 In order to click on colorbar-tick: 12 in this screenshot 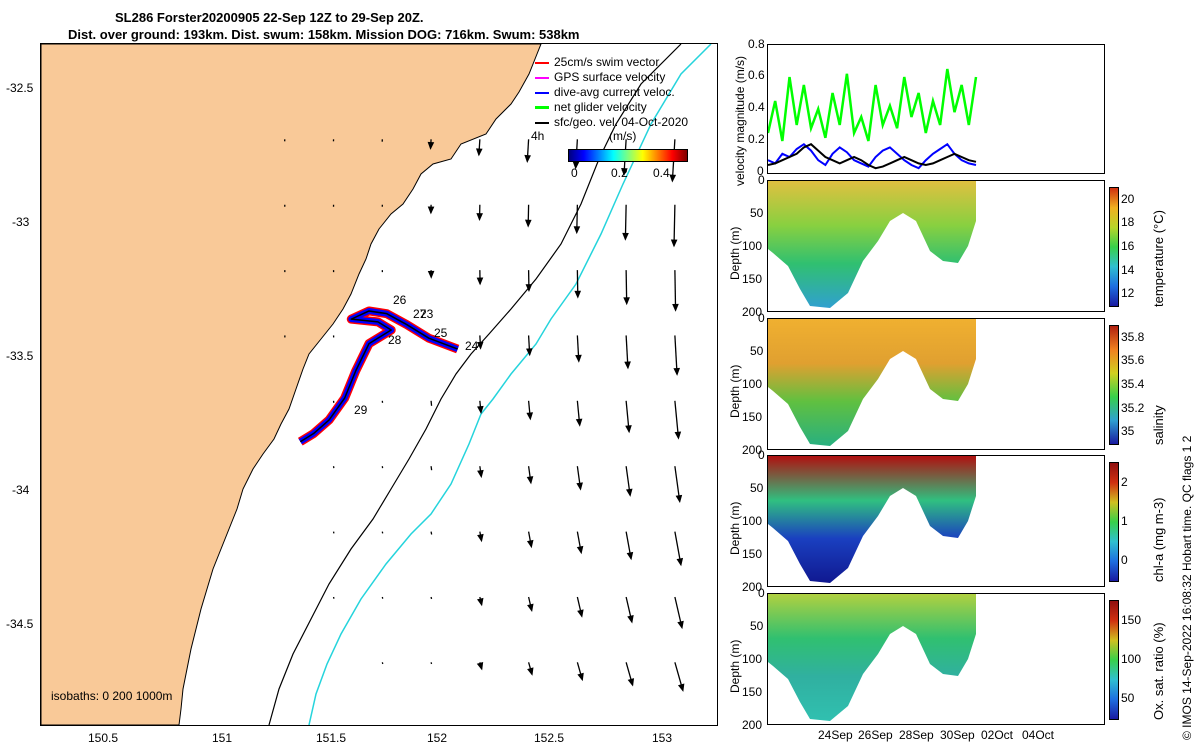, I will do `click(1128, 293)`.